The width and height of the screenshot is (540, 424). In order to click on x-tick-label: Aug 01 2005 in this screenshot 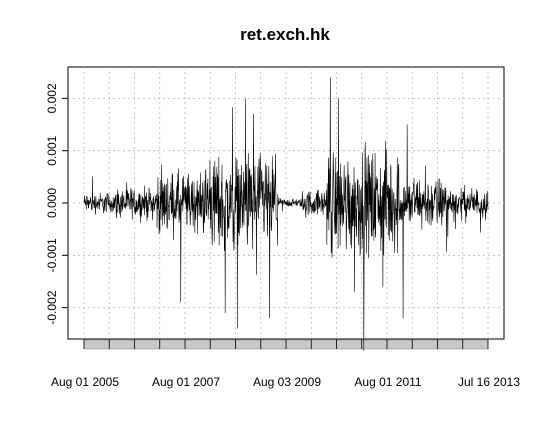, I will do `click(85, 382)`.